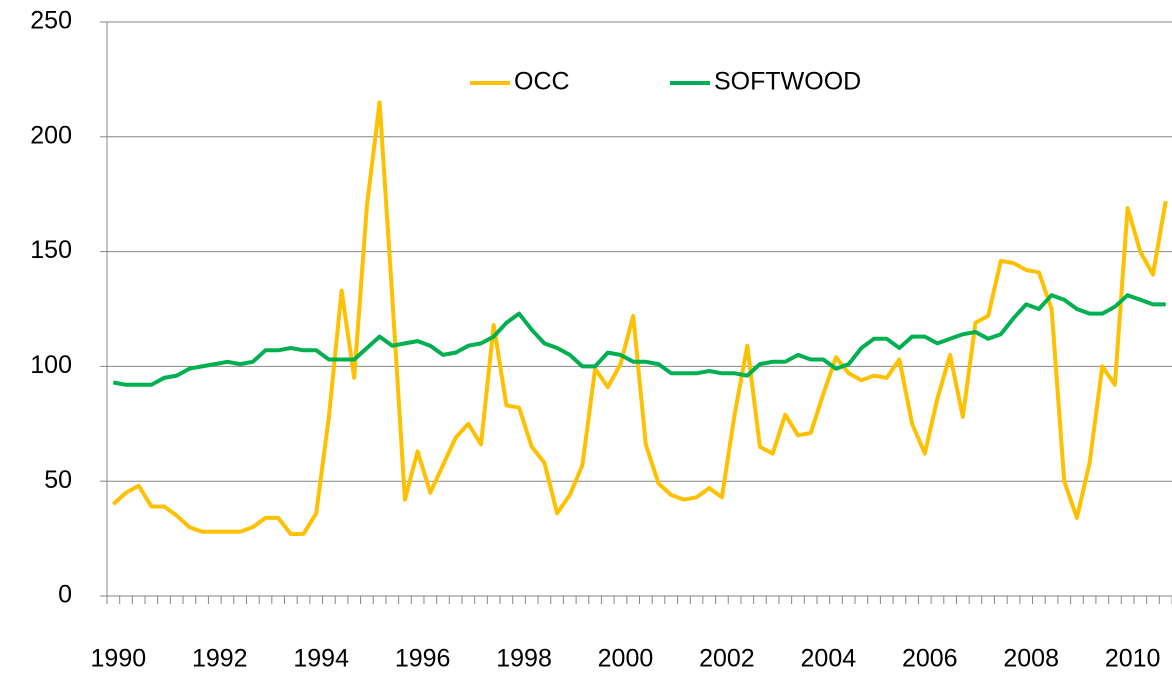  I want to click on y-tick-label: 50, so click(58, 480).